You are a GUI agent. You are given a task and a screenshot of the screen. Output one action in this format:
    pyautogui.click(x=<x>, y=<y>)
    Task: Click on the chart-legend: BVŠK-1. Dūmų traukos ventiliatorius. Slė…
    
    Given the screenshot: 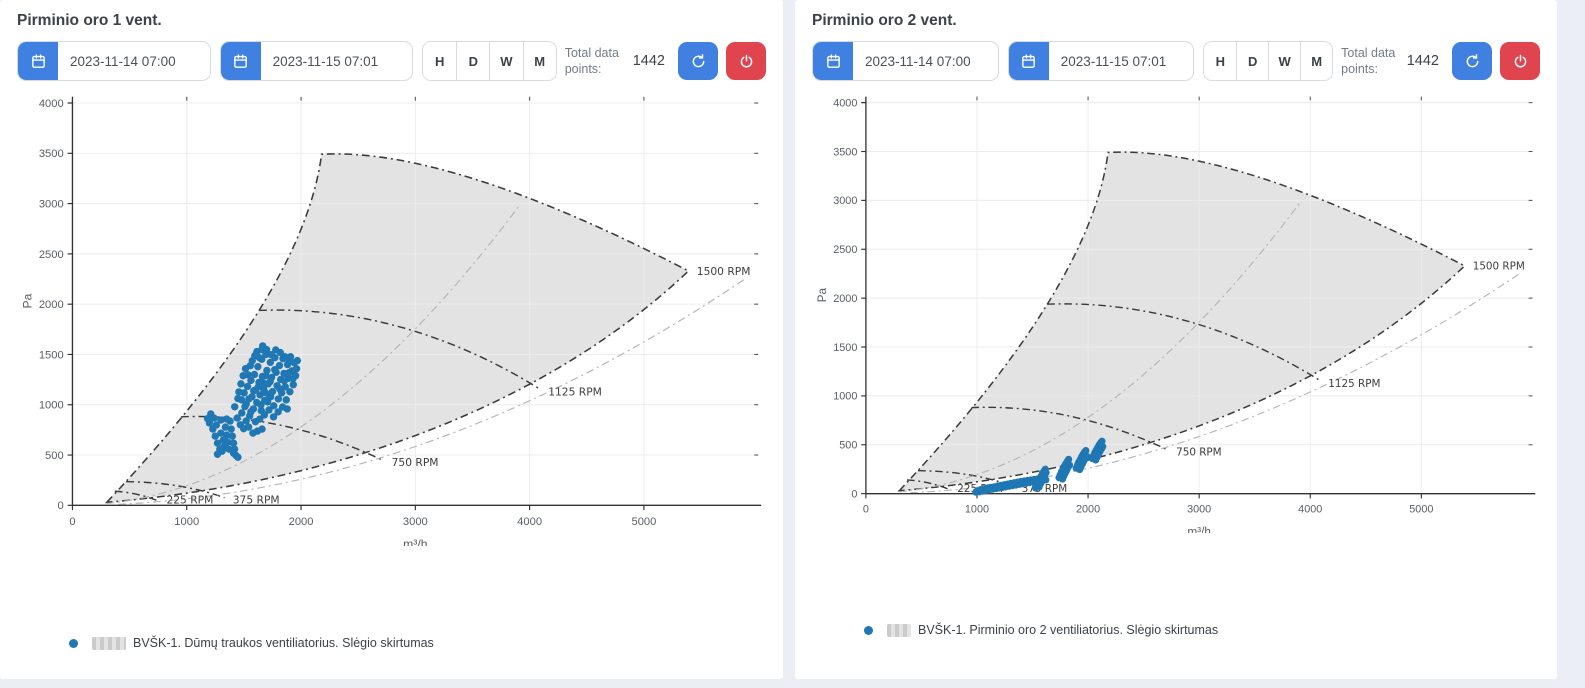 What is the action you would take?
    pyautogui.click(x=417, y=643)
    